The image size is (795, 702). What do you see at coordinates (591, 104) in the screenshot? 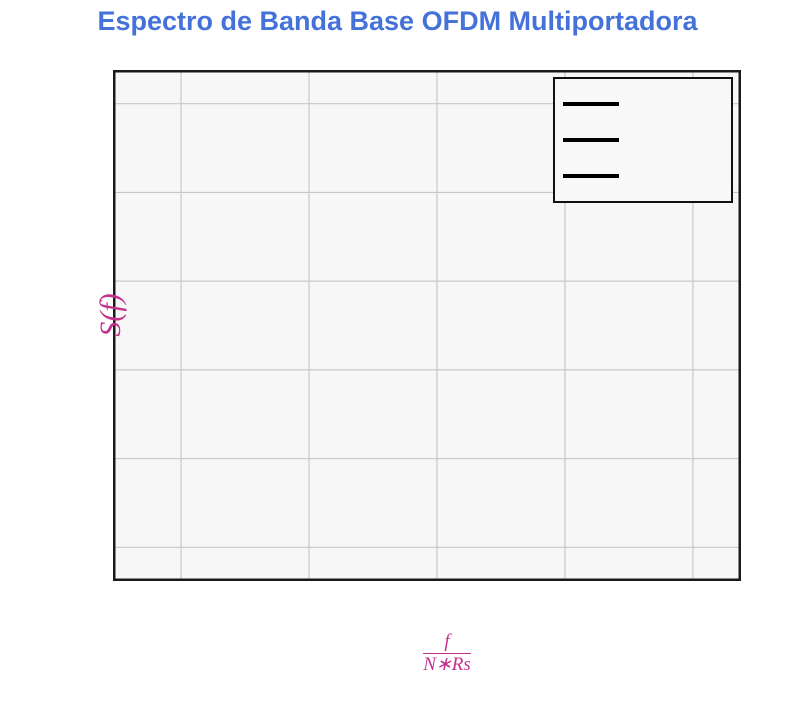
I see `legend-swatch-n4` at bounding box center [591, 104].